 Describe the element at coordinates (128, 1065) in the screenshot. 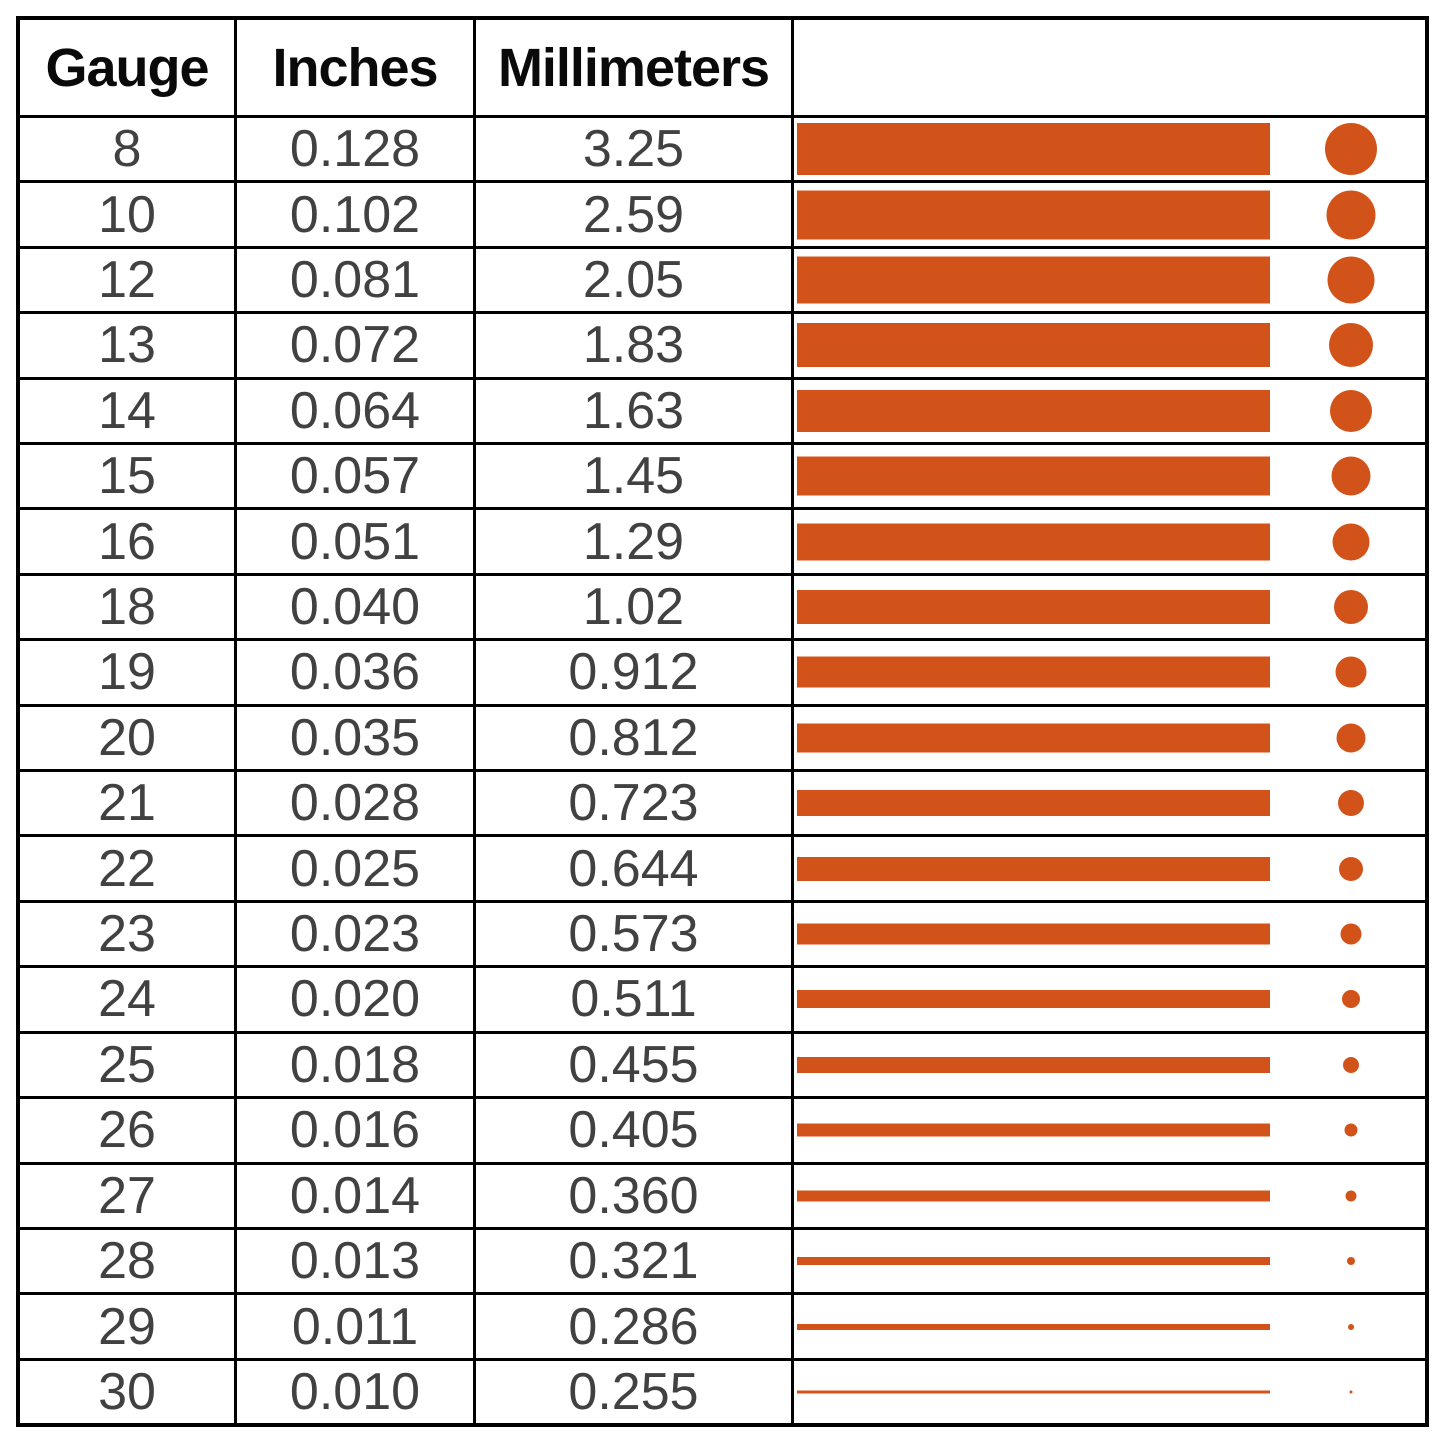

I see `gauge-value: 25` at that location.